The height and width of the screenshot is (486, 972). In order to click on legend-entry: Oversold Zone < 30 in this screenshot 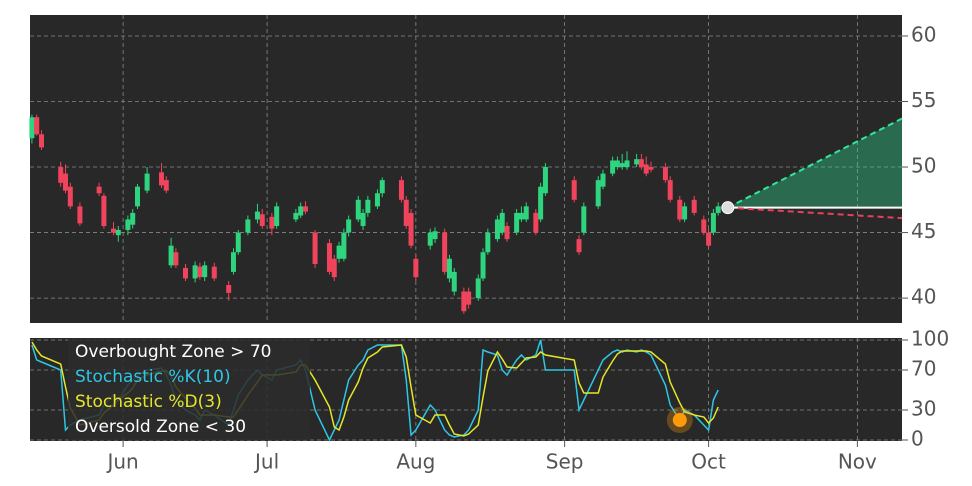, I will do `click(160, 427)`.